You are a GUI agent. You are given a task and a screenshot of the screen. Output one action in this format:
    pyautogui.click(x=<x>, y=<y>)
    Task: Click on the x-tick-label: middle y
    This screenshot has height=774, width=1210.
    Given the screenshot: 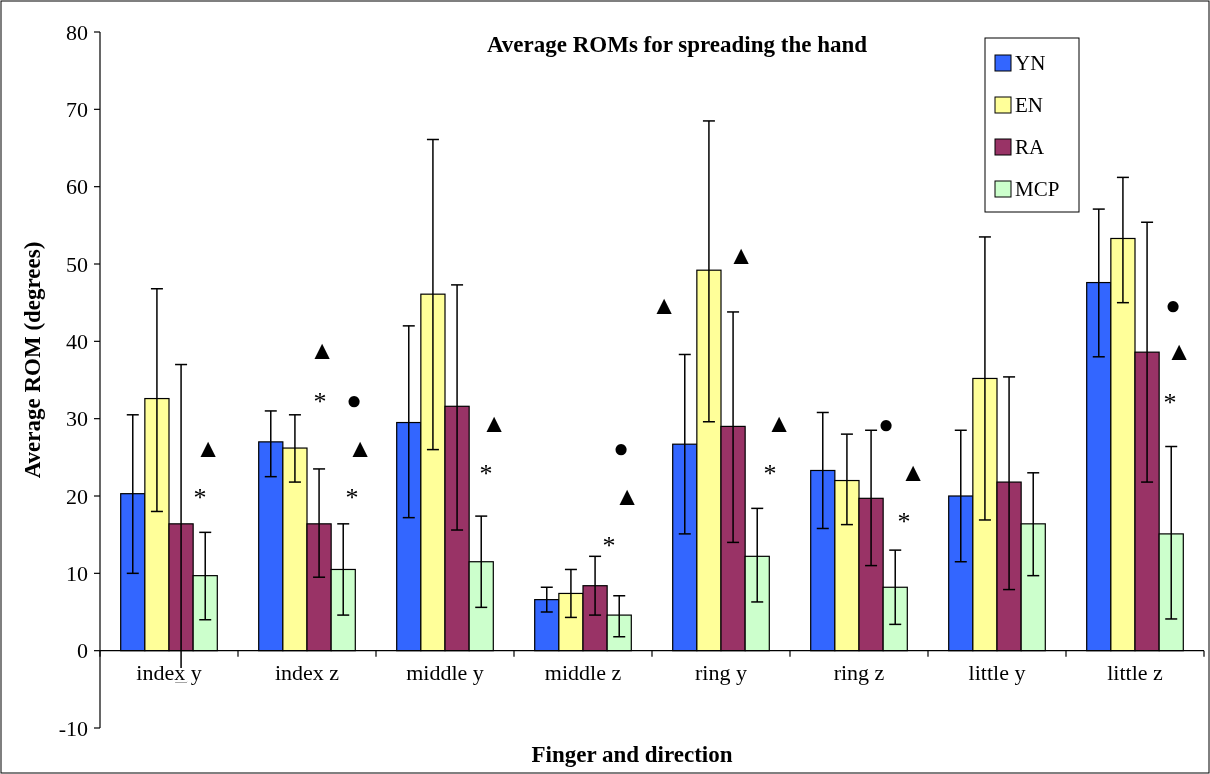 What is the action you would take?
    pyautogui.click(x=445, y=673)
    